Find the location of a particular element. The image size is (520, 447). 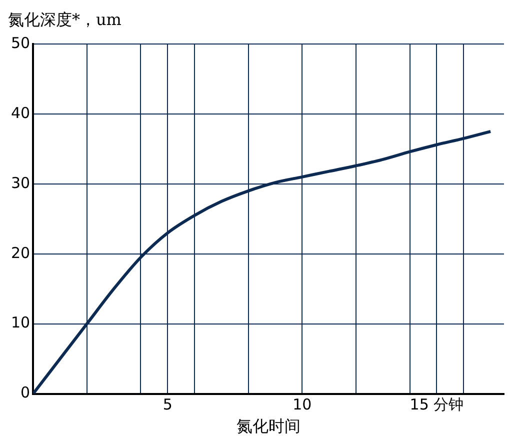

y-tick-label: 50 is located at coordinates (20, 43).